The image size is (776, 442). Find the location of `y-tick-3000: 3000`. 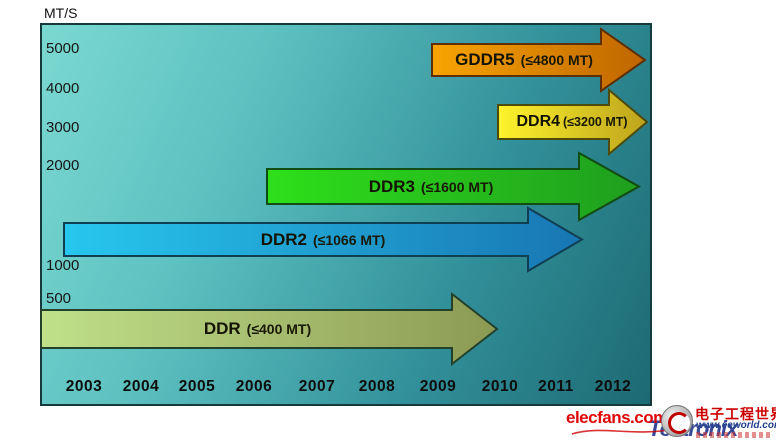

y-tick-3000: 3000 is located at coordinates (63, 127).